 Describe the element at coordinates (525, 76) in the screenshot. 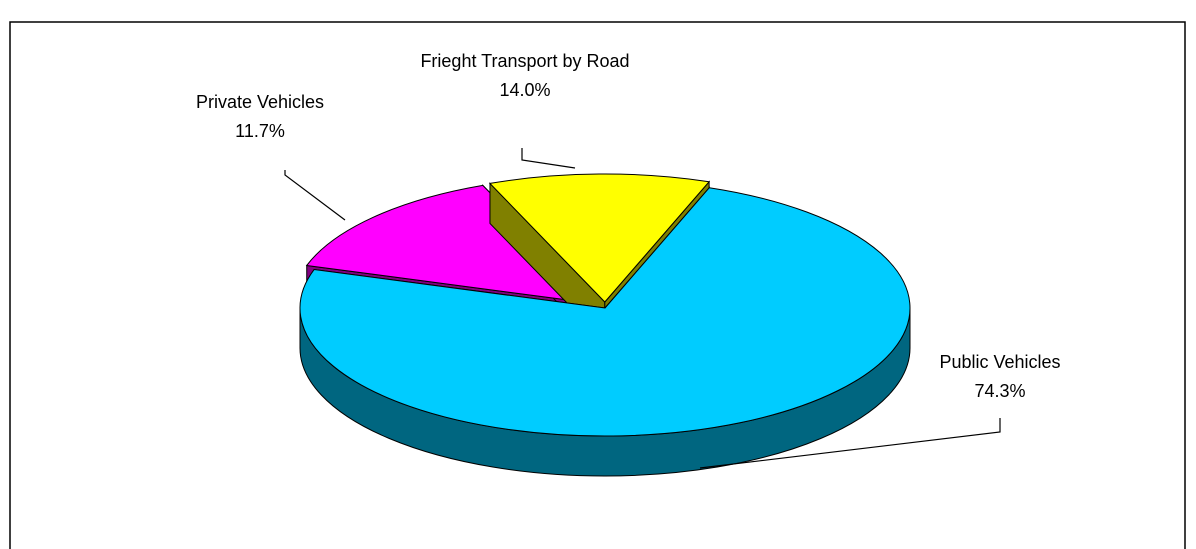

I see `data-label: Frieght Transport by Road 14.0%` at that location.